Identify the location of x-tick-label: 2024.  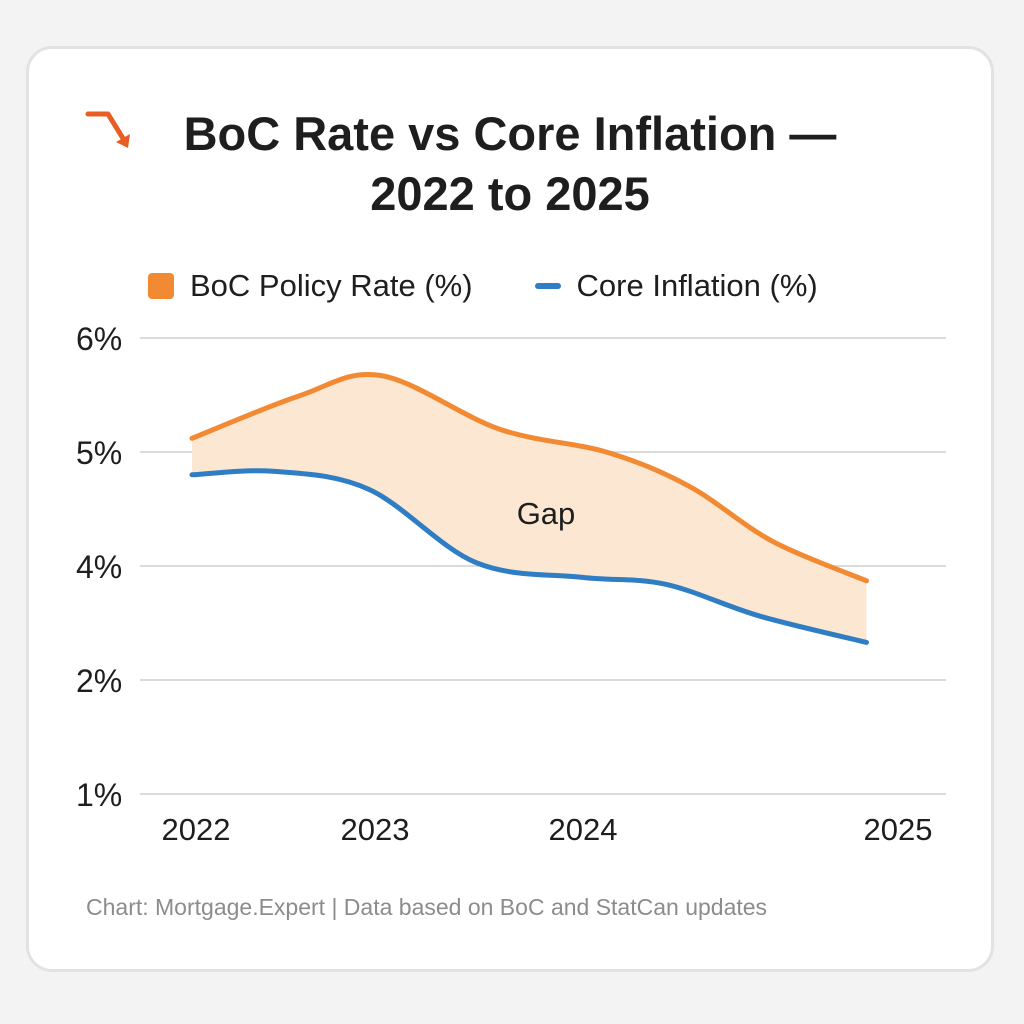
(583, 829).